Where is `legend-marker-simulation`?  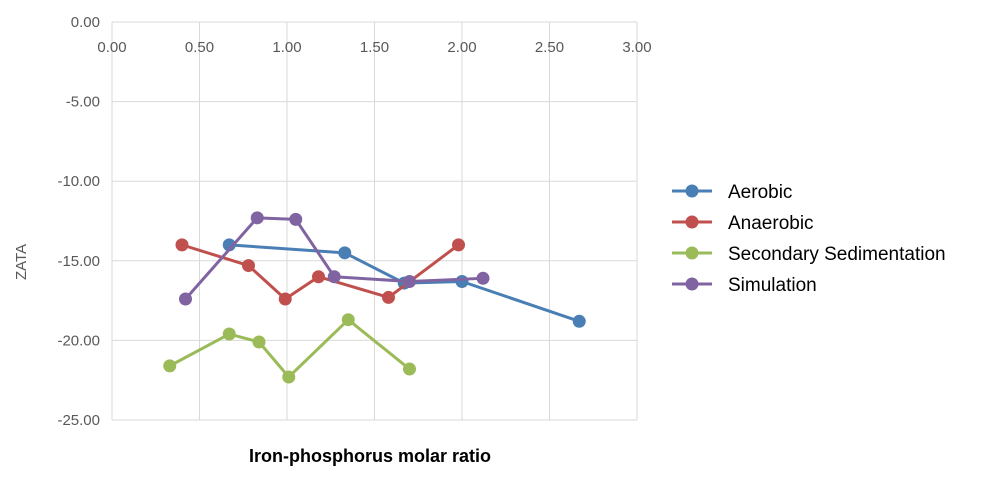
legend-marker-simulation is located at coordinates (692, 284).